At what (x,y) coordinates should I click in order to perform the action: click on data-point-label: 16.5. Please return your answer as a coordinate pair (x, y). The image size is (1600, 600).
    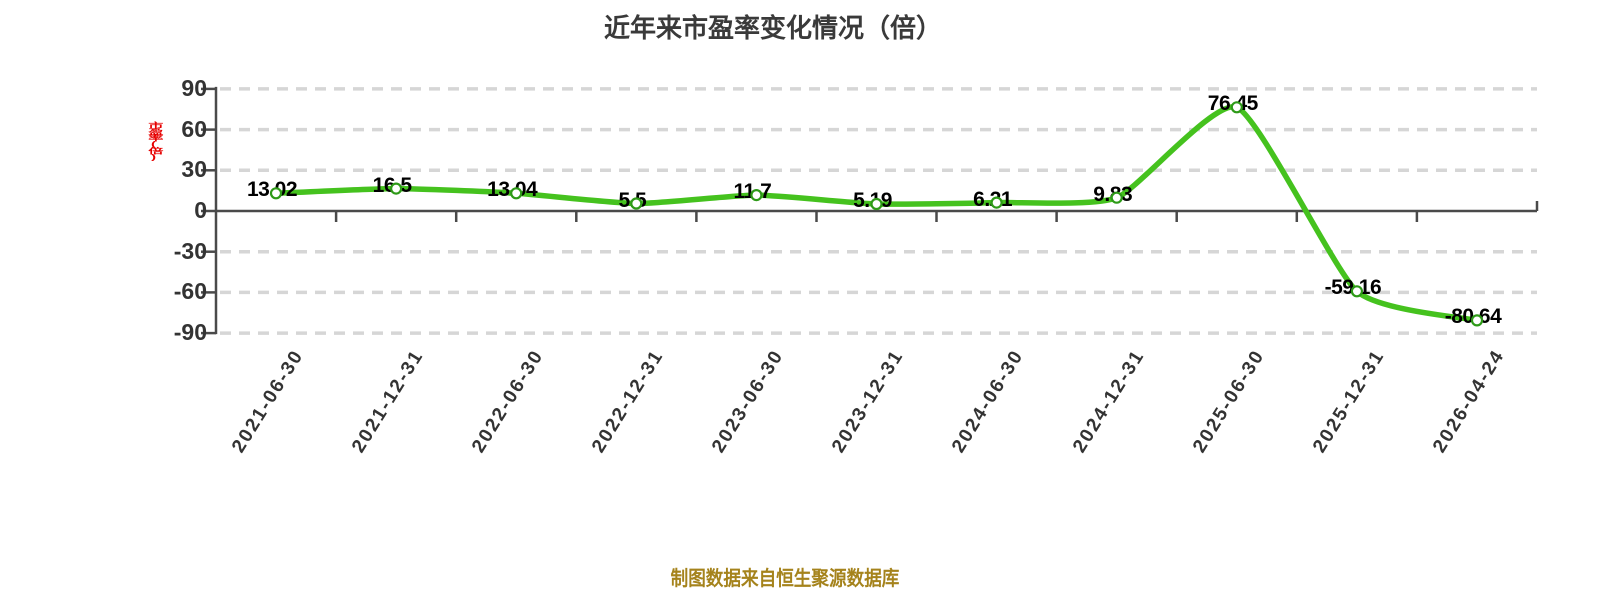
    Looking at the image, I should click on (392, 185).